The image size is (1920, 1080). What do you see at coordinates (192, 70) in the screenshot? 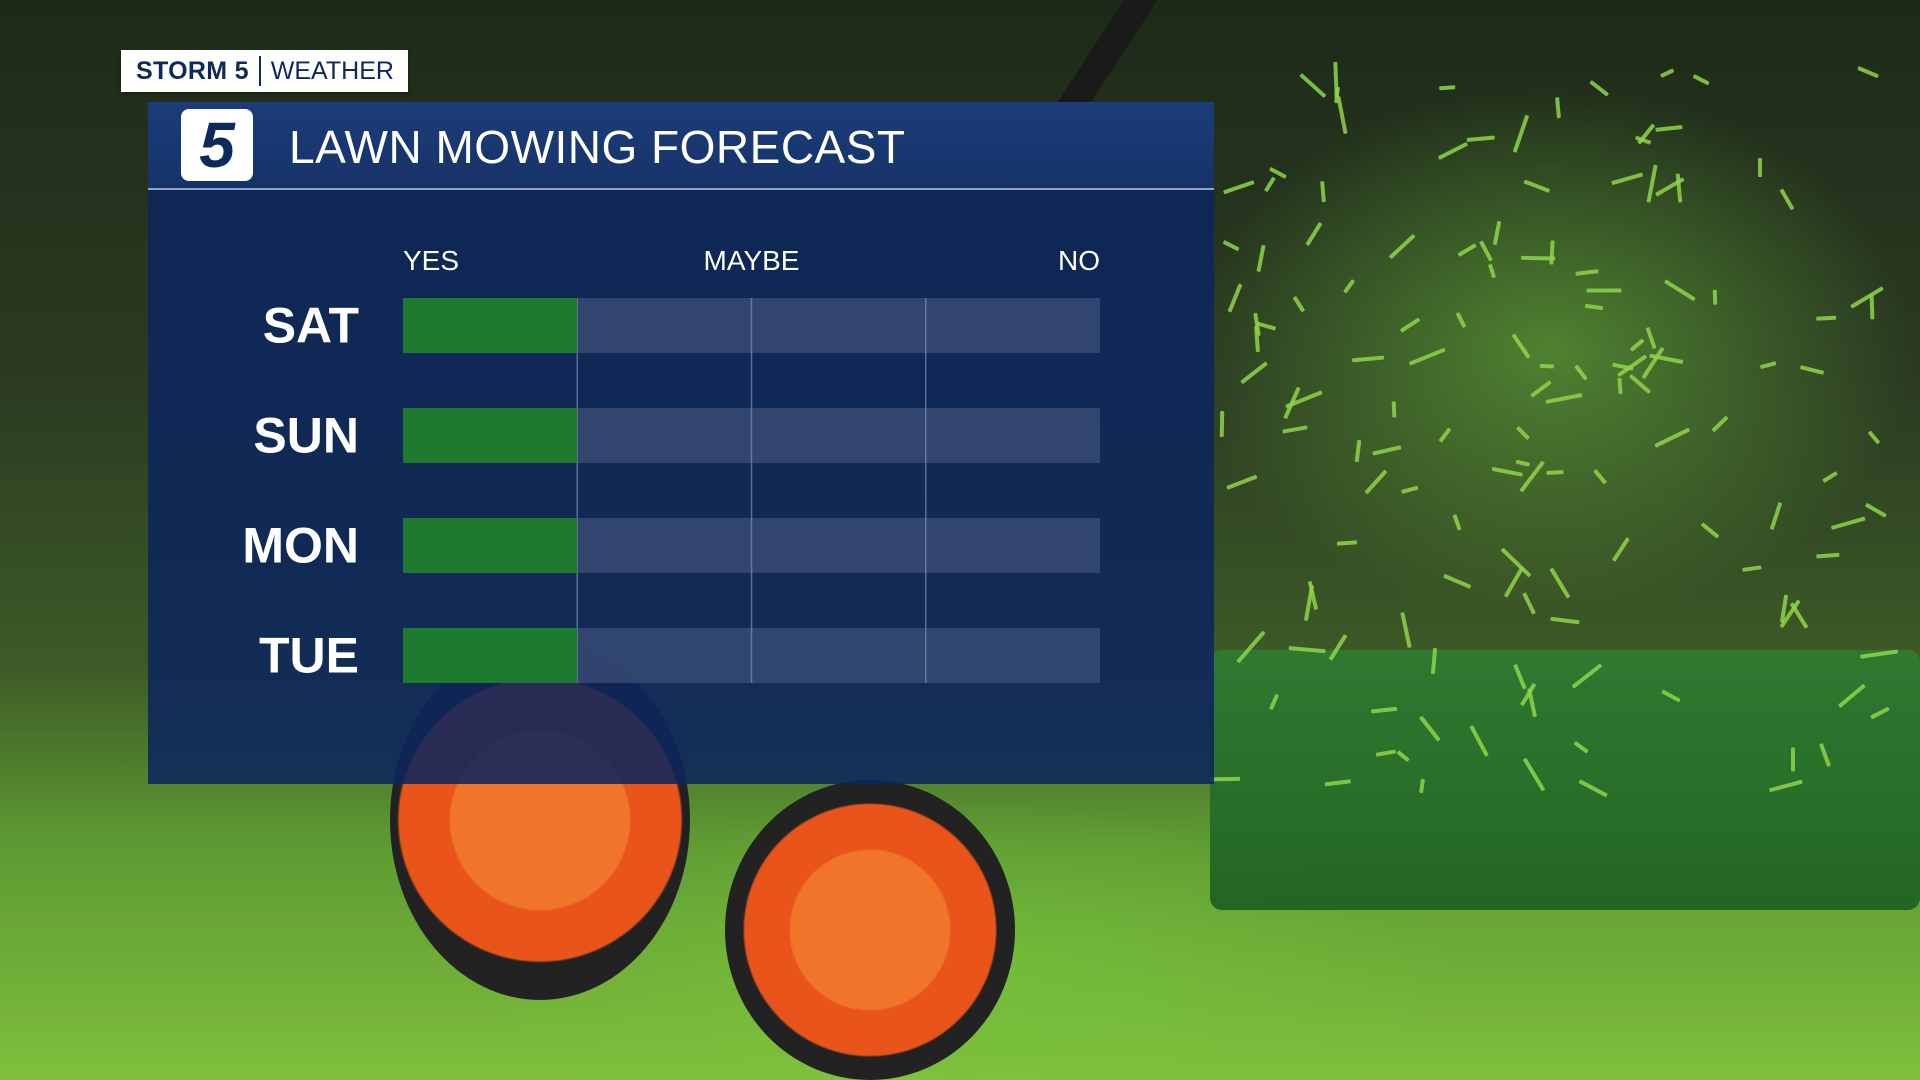
I see `brand-name: STORM 5` at bounding box center [192, 70].